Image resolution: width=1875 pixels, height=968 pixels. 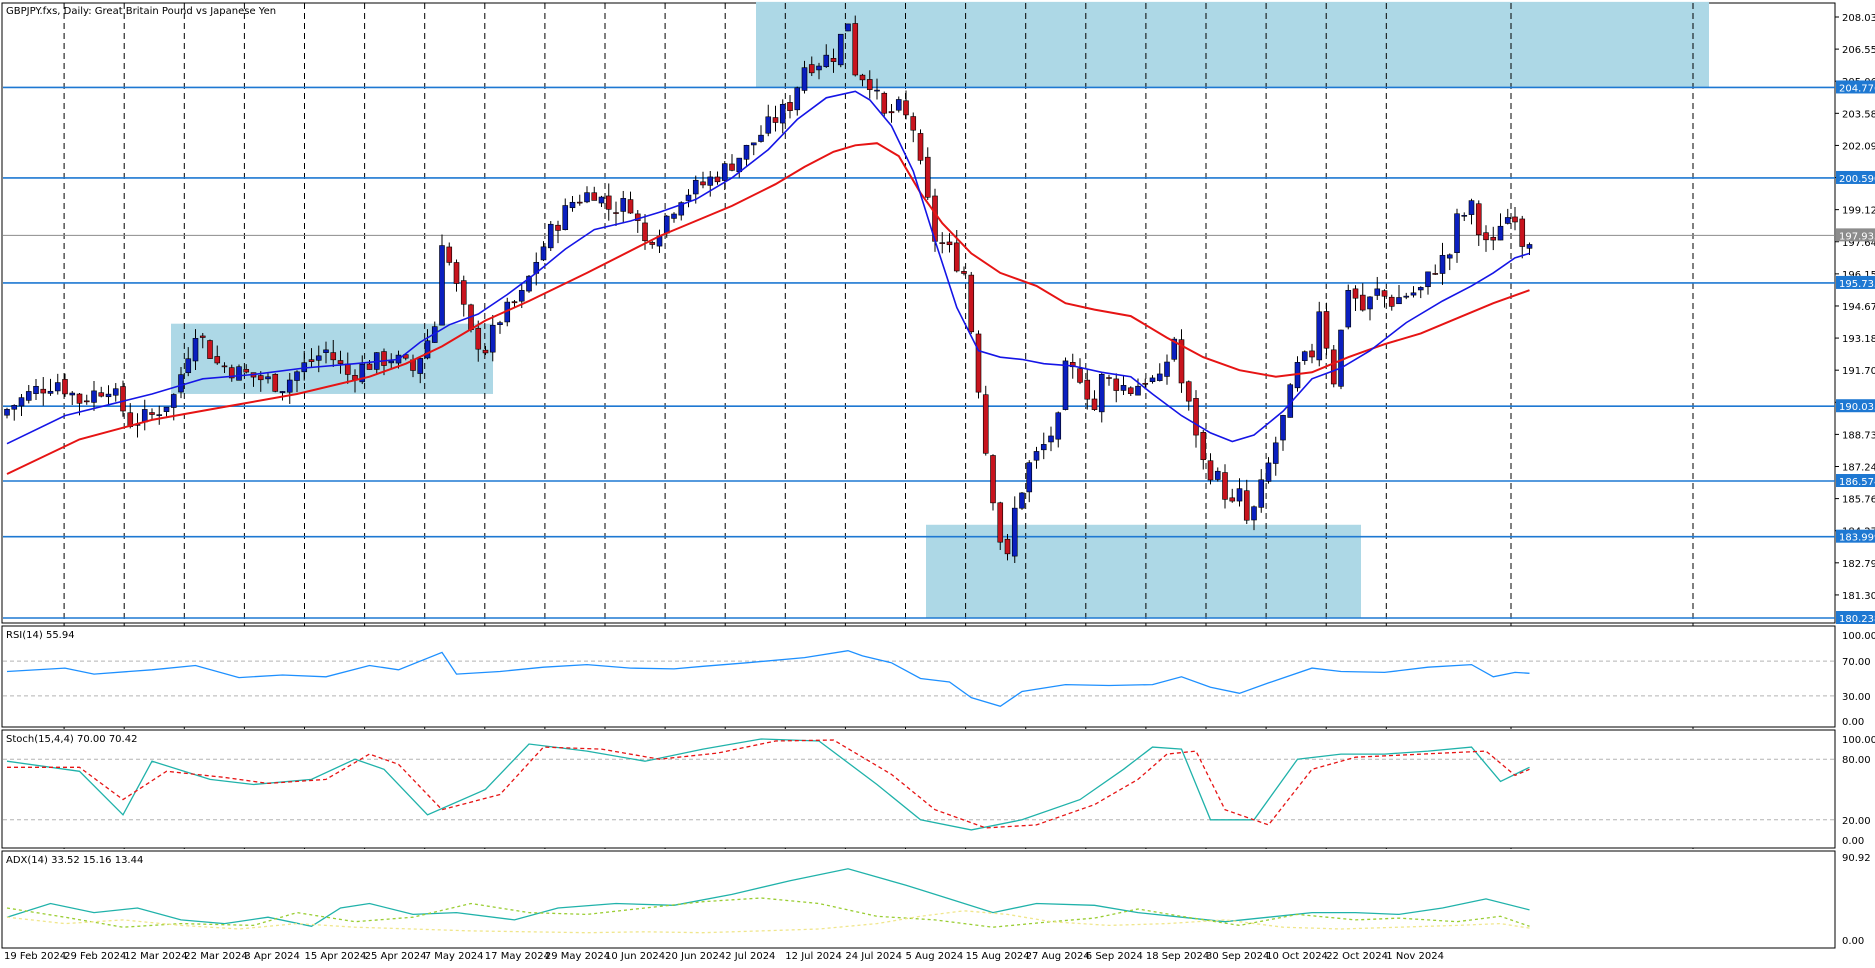 What do you see at coordinates (1856, 821) in the screenshot?
I see `indicator-tick-label: 20.00` at bounding box center [1856, 821].